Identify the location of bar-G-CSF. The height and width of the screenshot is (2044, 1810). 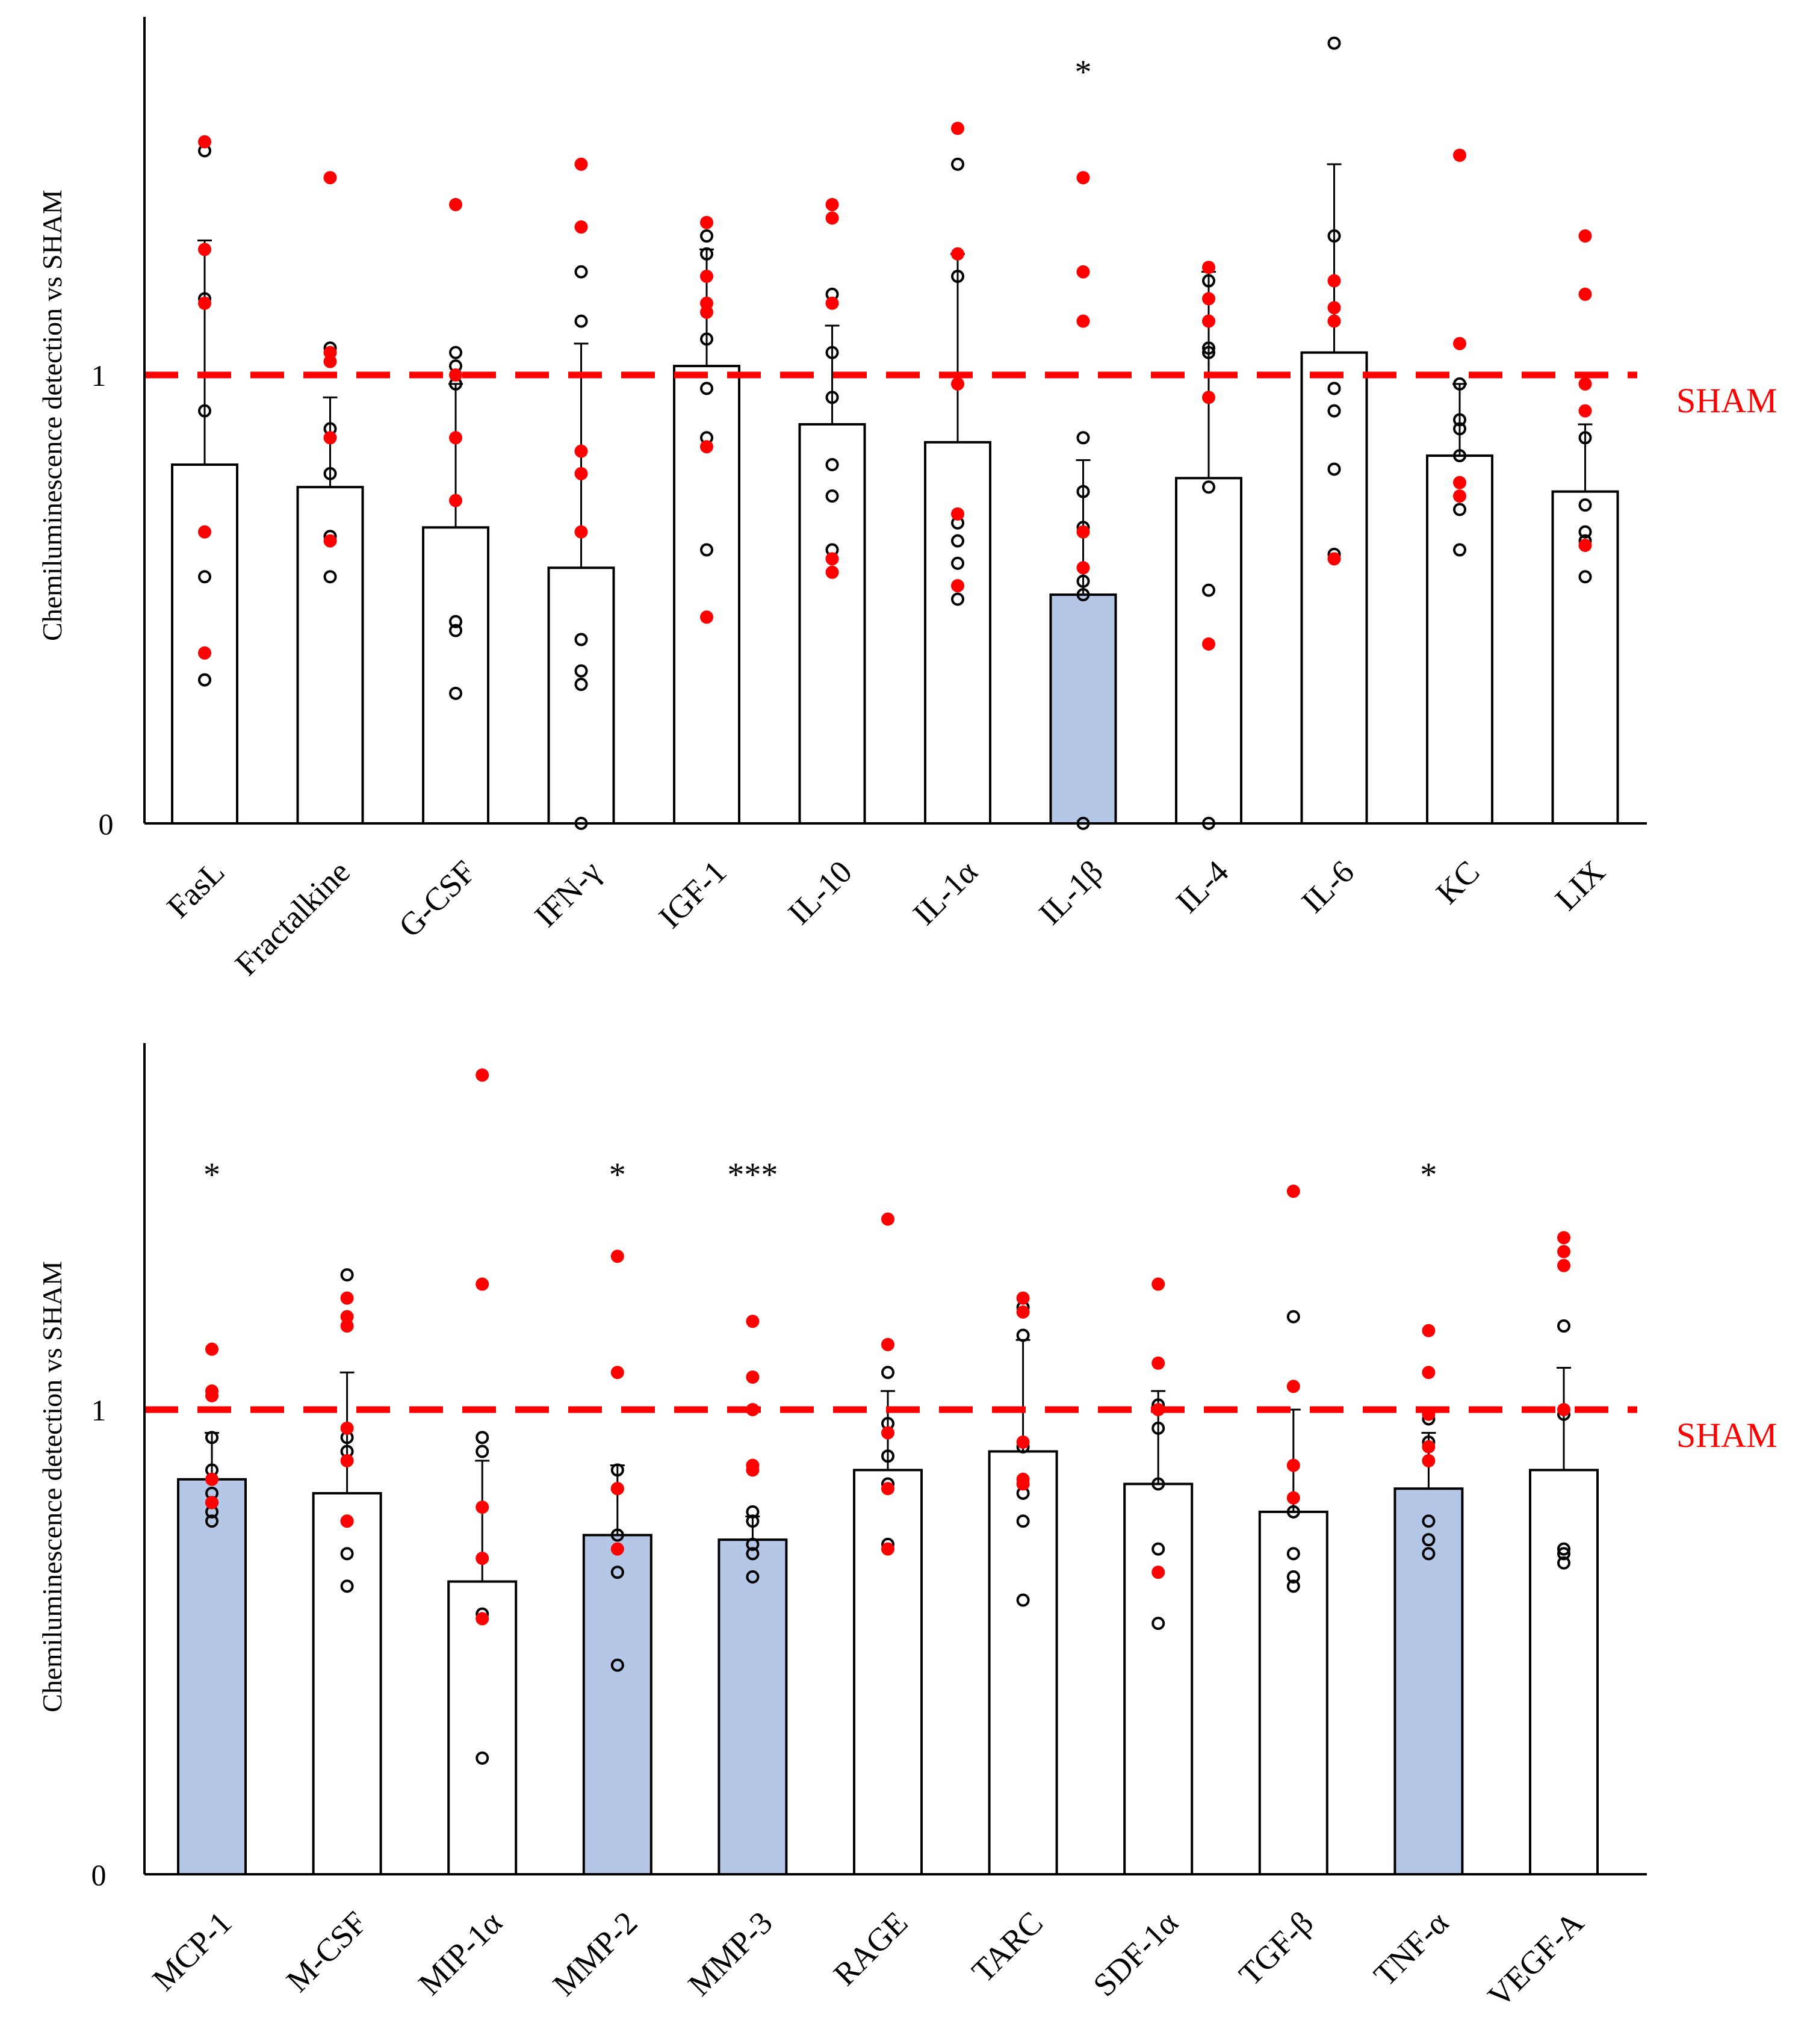
(455, 675).